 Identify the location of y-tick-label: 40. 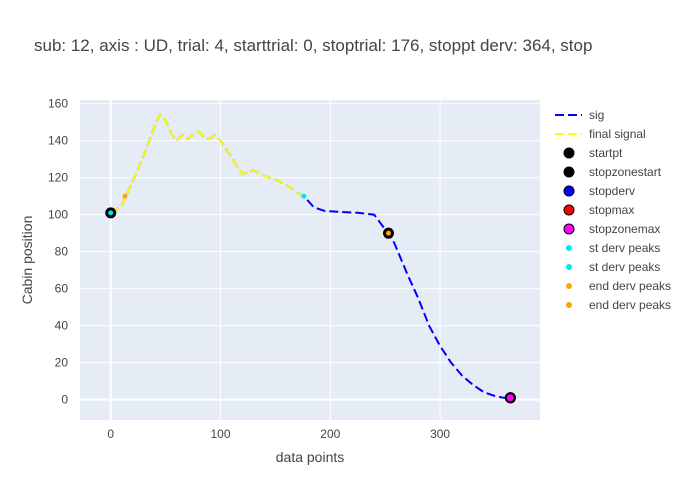
(62, 326).